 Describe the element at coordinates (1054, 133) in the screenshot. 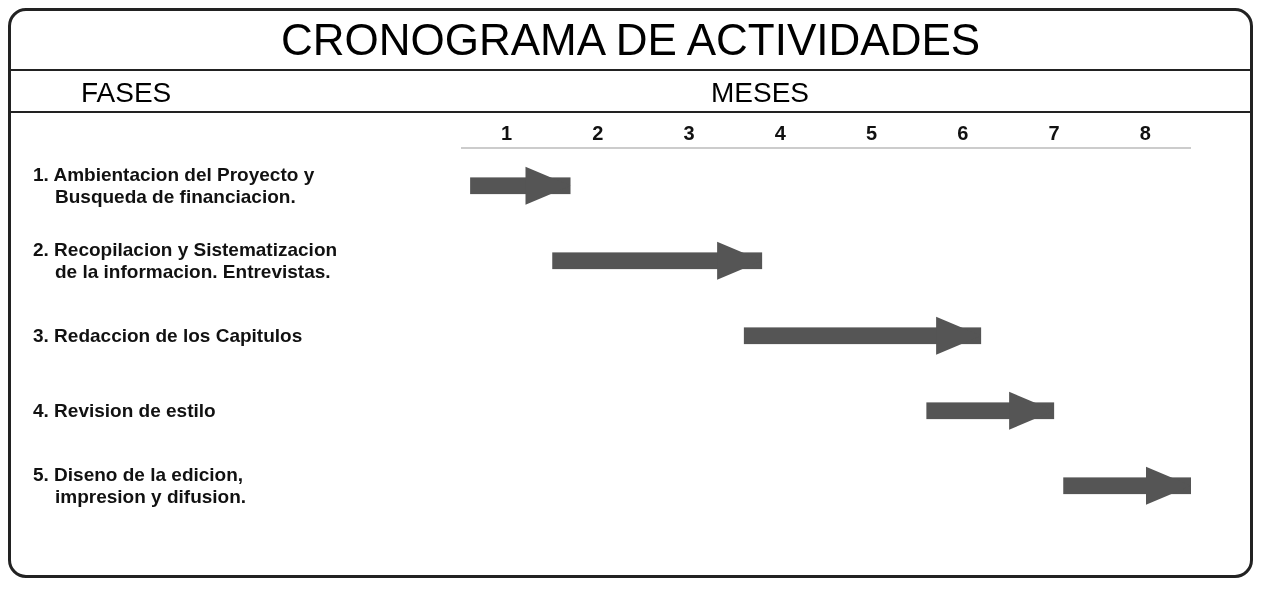

I see `x-tick-label: 7` at that location.